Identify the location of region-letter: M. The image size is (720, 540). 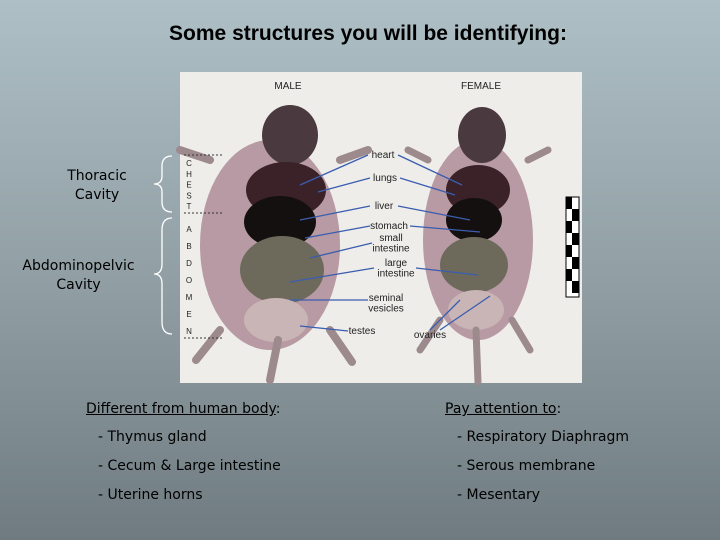
(189, 297).